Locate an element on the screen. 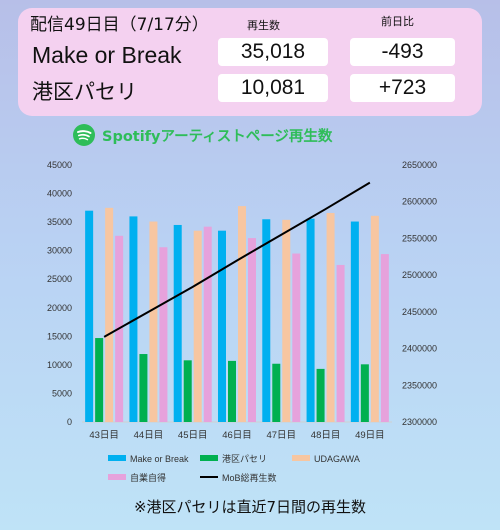 Image resolution: width=500 pixels, height=530 pixels. diff-minato-parsley: +723 is located at coordinates (402, 88).